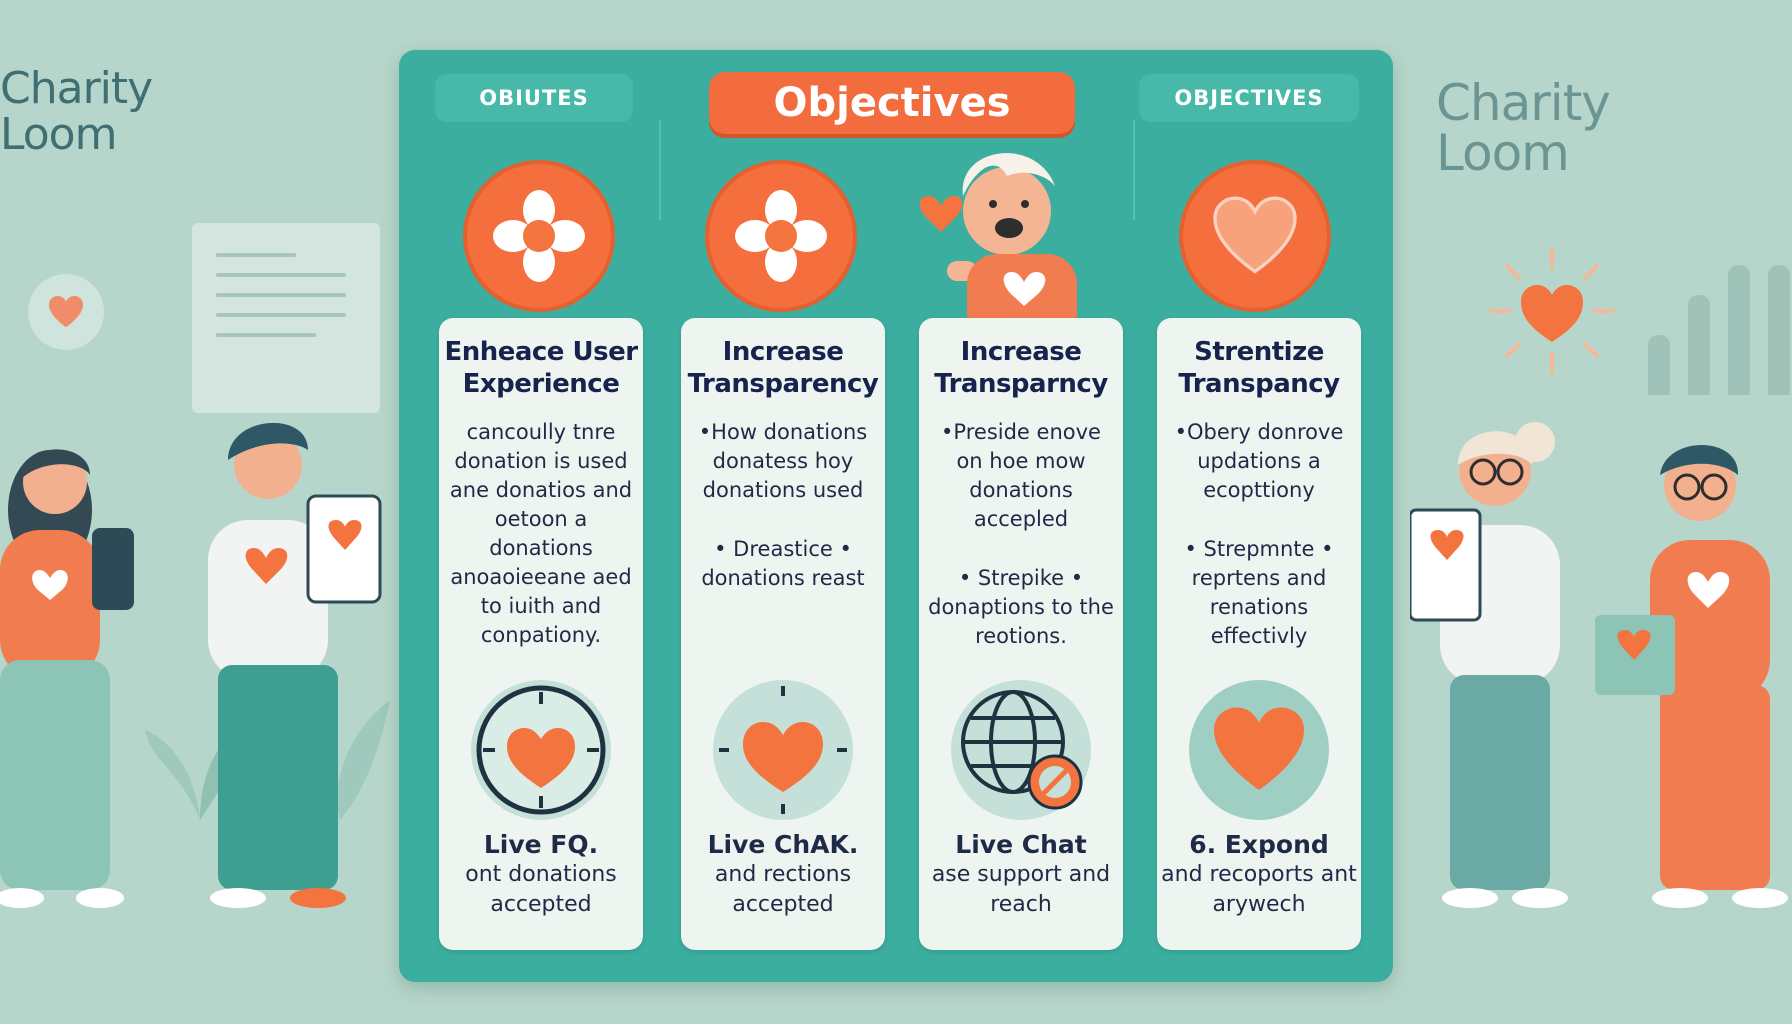  What do you see at coordinates (295, 665) in the screenshot?
I see `volunteer-man-illustration` at bounding box center [295, 665].